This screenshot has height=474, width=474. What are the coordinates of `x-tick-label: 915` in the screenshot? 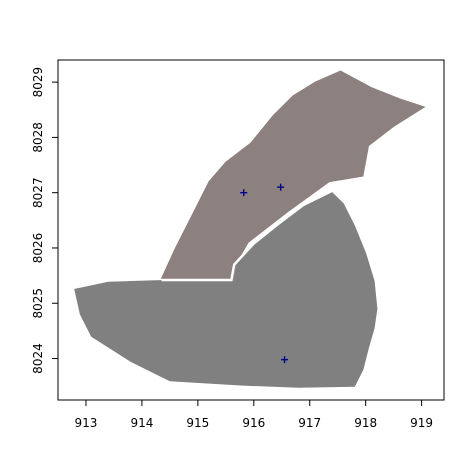 It's located at (197, 423).